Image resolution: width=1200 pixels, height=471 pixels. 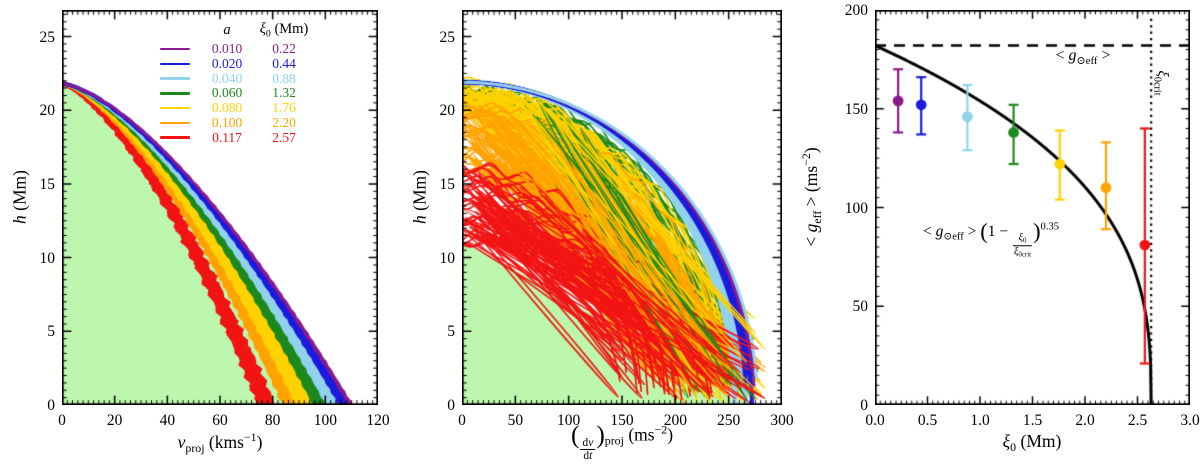 What do you see at coordinates (272, 420) in the screenshot?
I see `x-tick-label: 80` at bounding box center [272, 420].